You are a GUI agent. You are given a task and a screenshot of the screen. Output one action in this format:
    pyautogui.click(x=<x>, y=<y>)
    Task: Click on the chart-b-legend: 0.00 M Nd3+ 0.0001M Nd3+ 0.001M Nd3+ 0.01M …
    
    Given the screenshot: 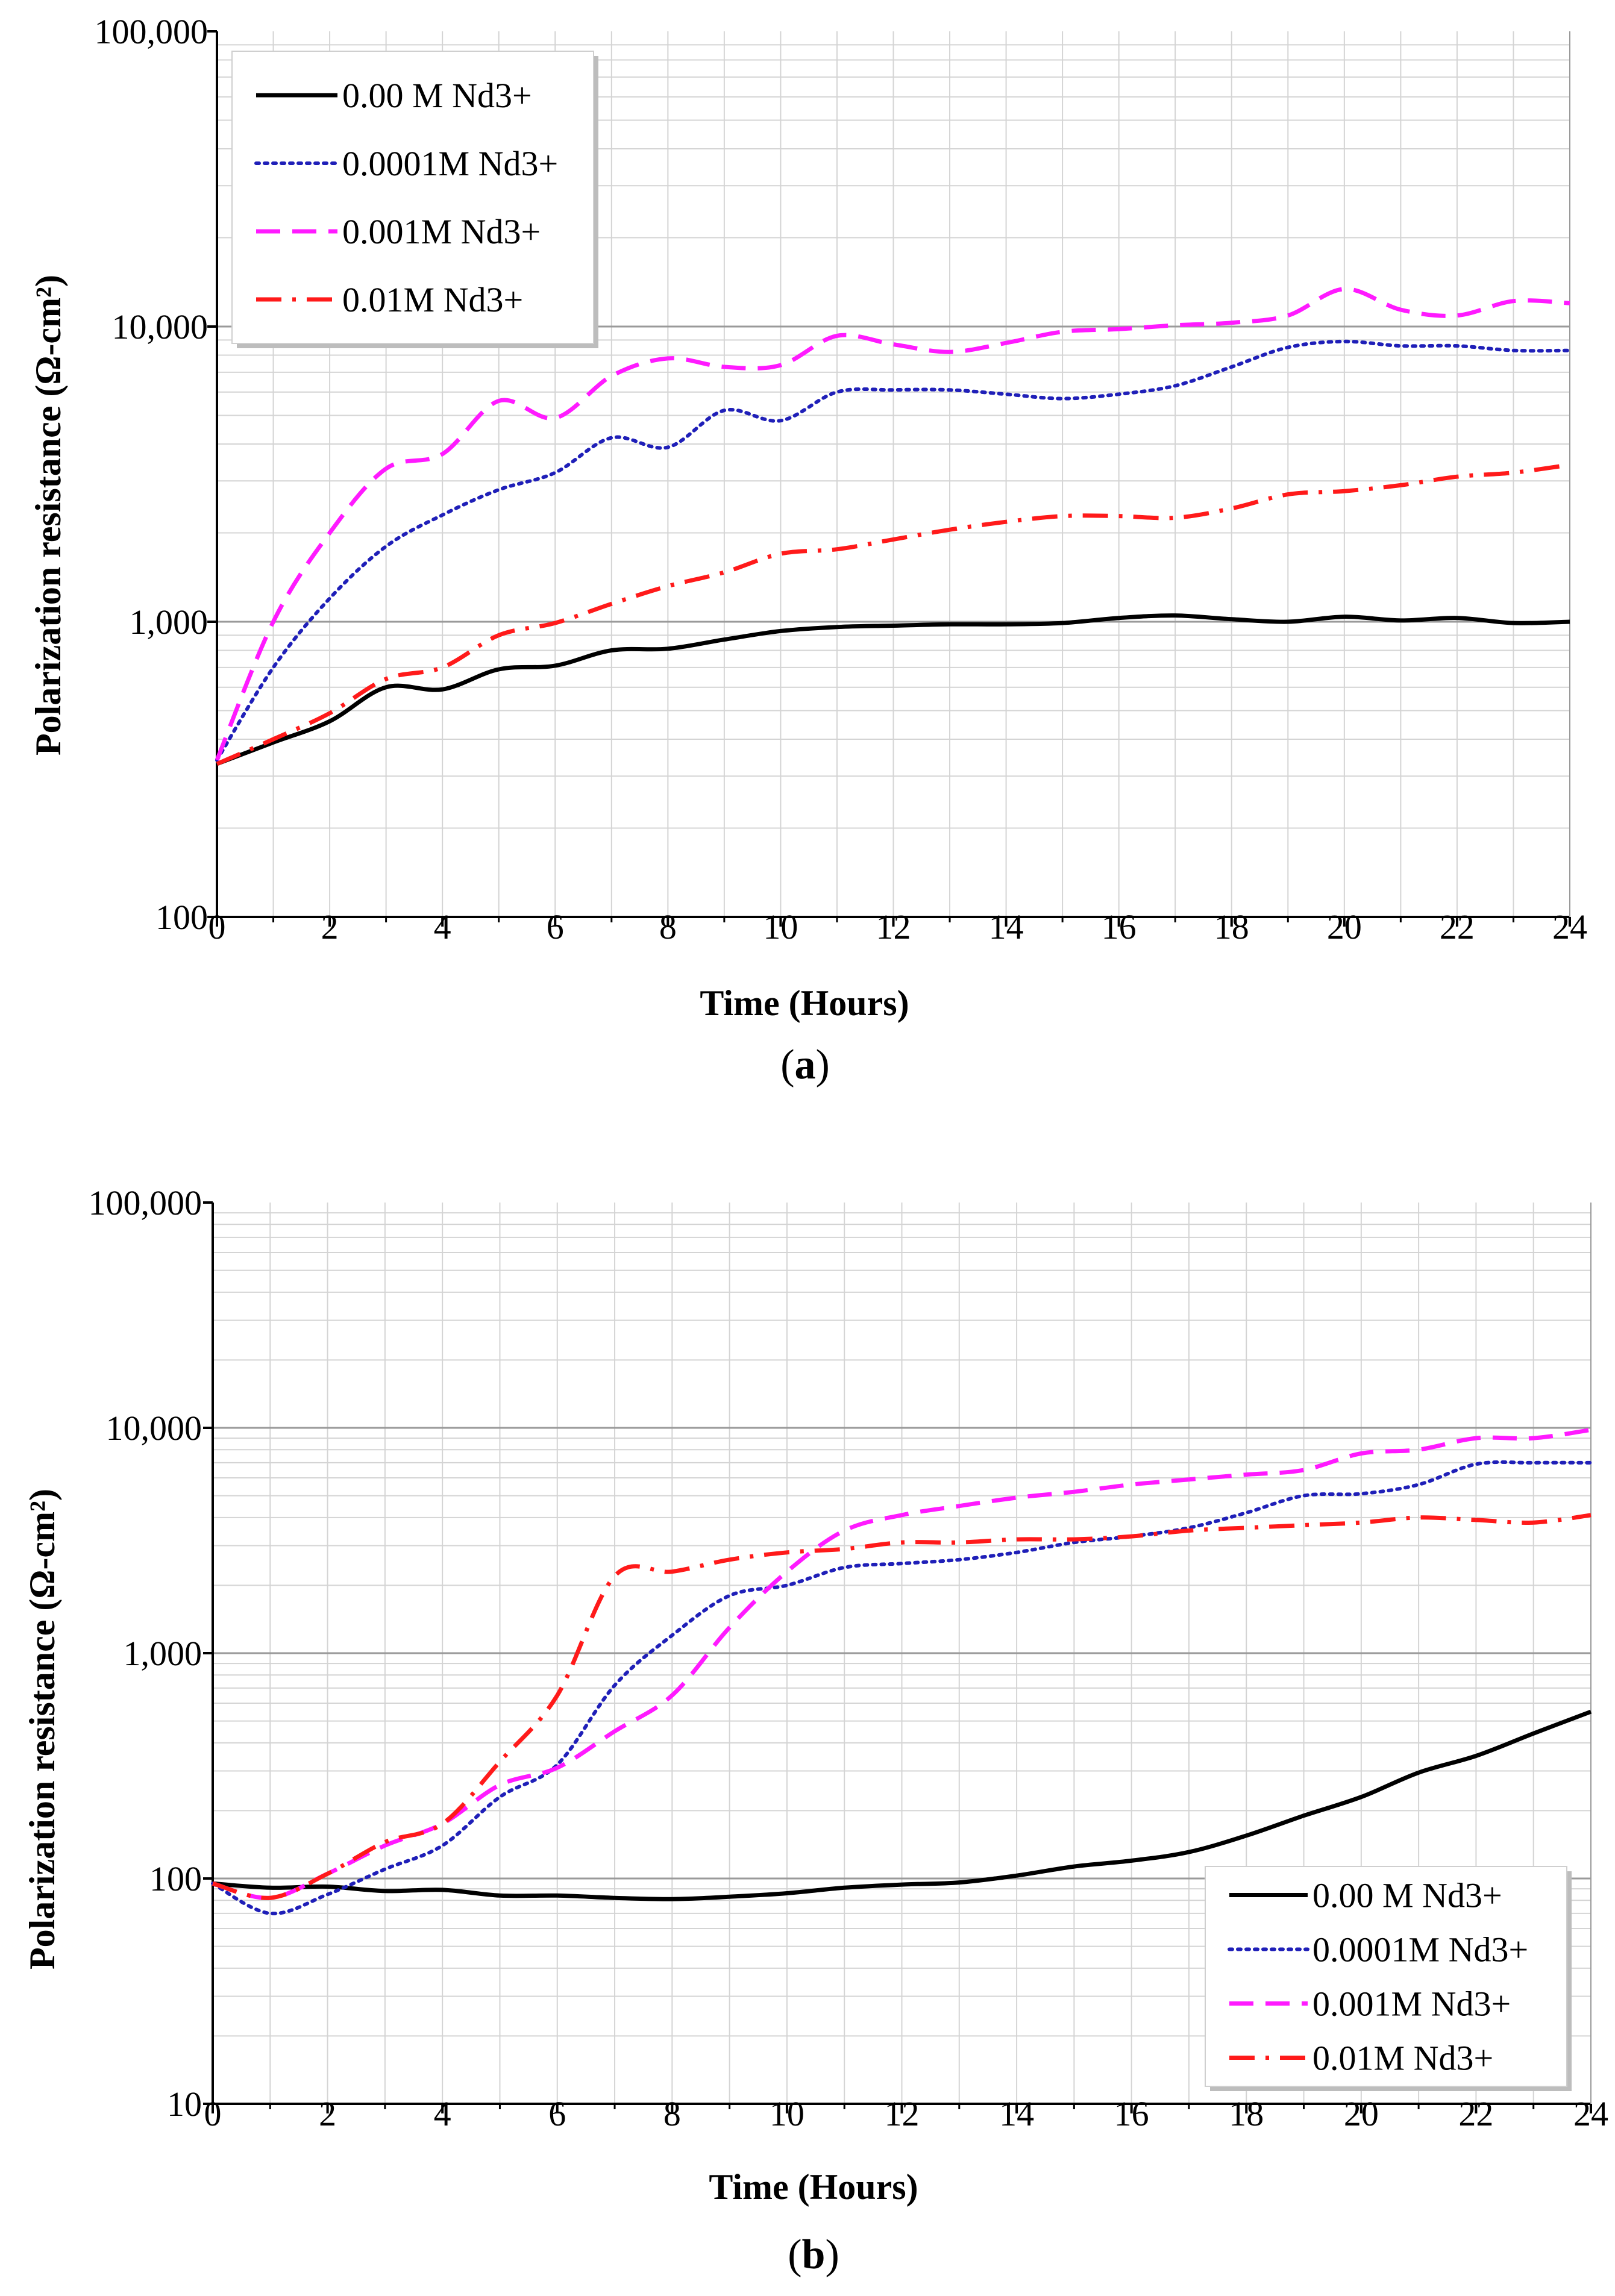 What is the action you would take?
    pyautogui.click(x=1389, y=1978)
    